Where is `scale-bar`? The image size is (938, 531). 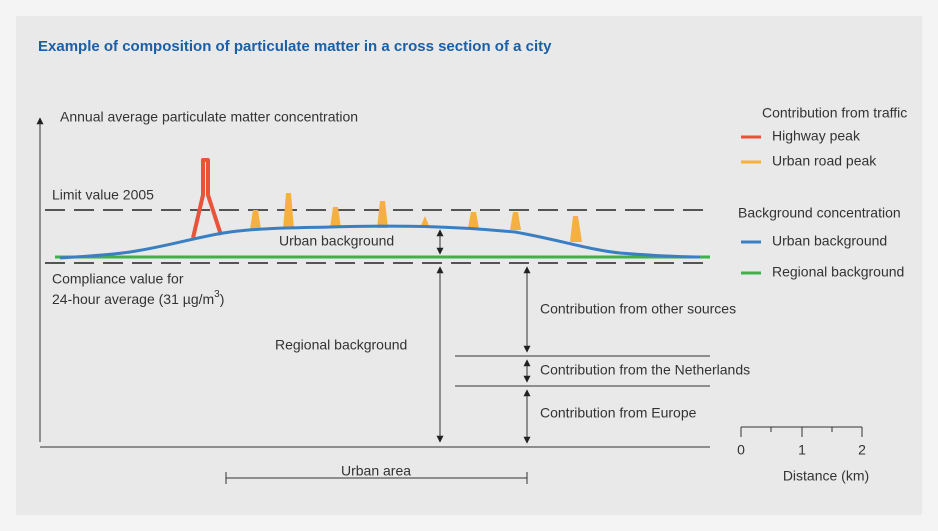
scale-bar is located at coordinates (801, 431).